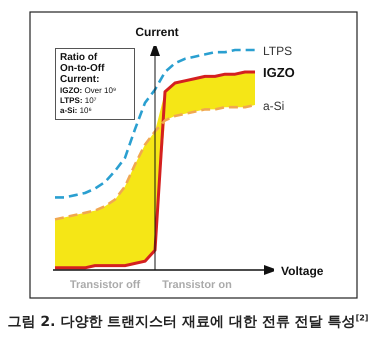  Describe the element at coordinates (277, 51) in the screenshot. I see `series-label: LTPS` at that location.